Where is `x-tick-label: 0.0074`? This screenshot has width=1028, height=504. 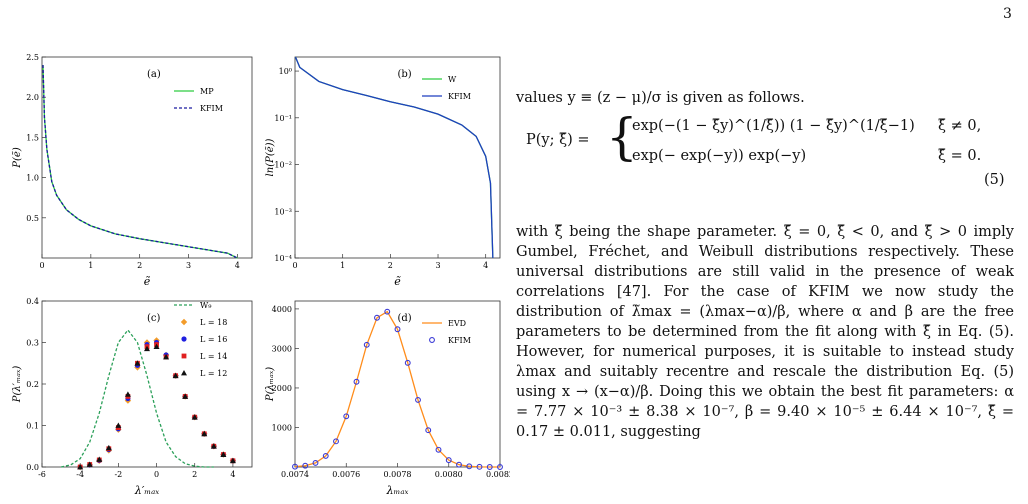
x-tick-label: 0.0074 is located at coordinates (295, 474).